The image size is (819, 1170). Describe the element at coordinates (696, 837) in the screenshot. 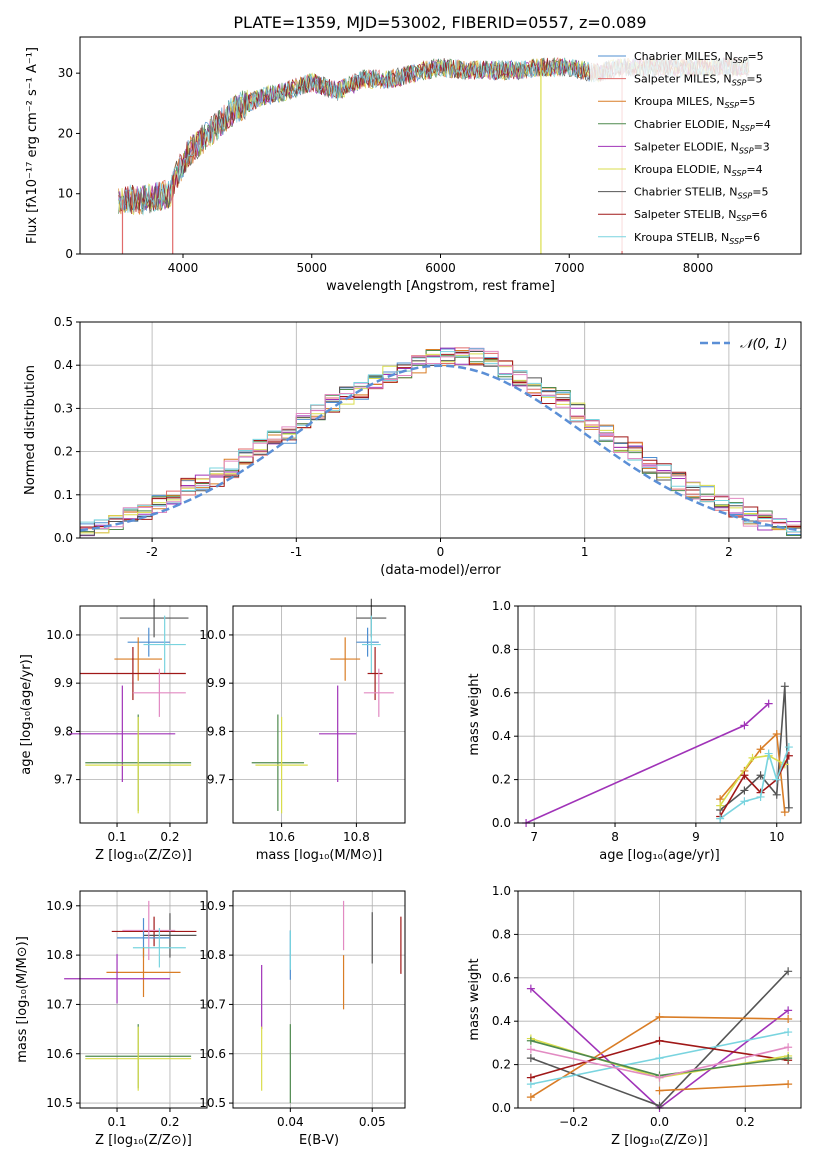

I see `x-tick-label: 9` at that location.